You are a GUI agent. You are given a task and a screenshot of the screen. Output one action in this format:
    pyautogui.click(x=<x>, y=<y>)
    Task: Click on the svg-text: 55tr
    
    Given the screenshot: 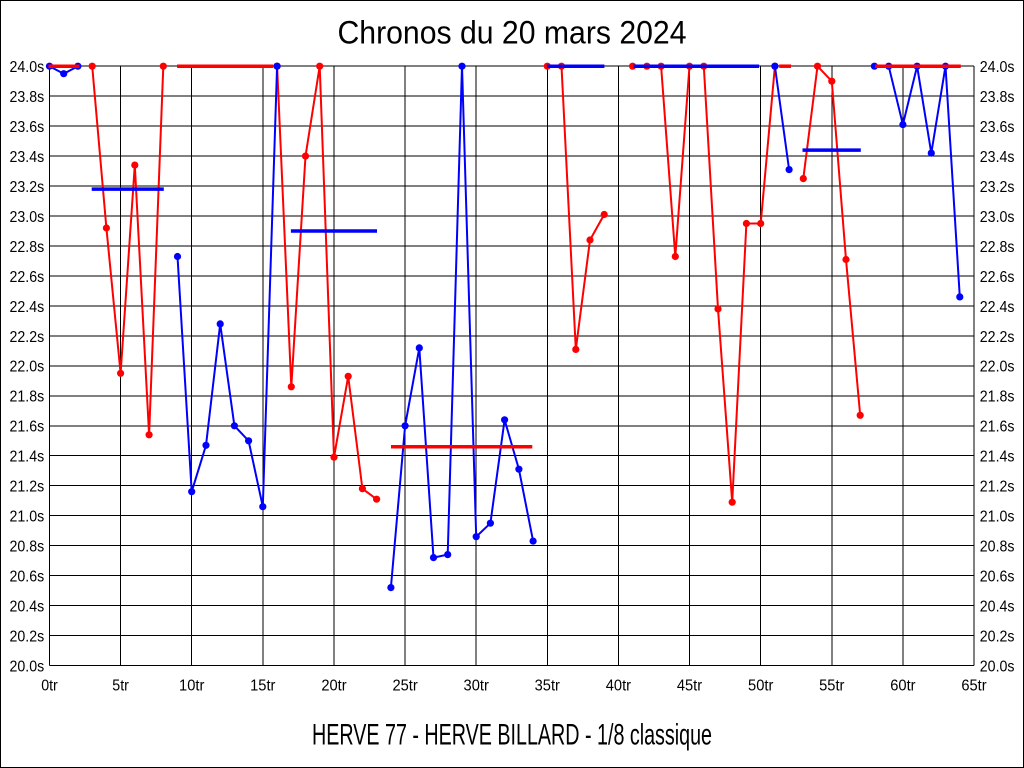 What is the action you would take?
    pyautogui.click(x=832, y=686)
    